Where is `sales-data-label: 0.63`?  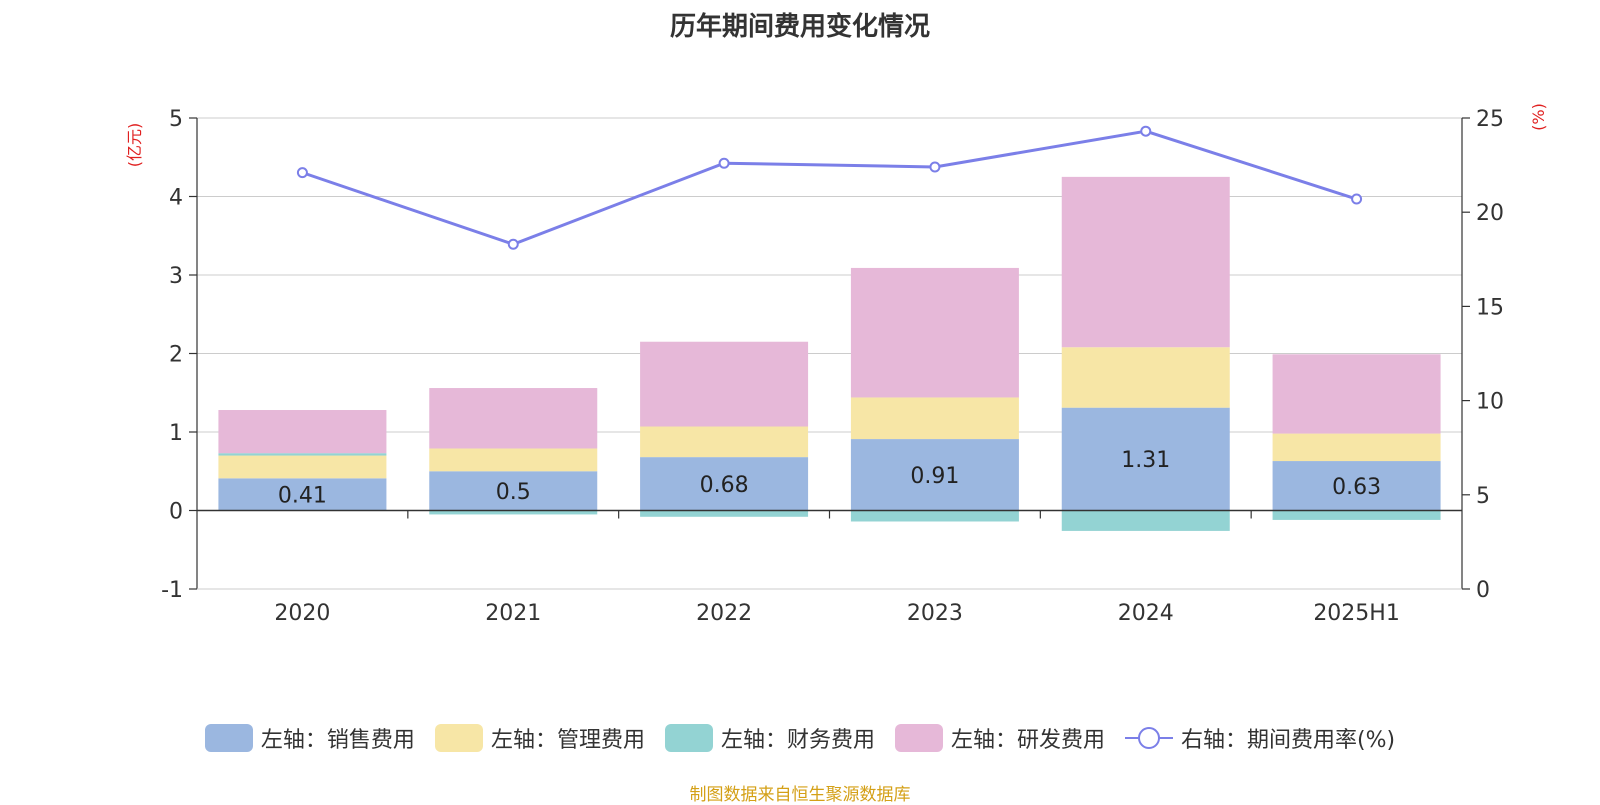
sales-data-label: 0.63 is located at coordinates (1356, 487).